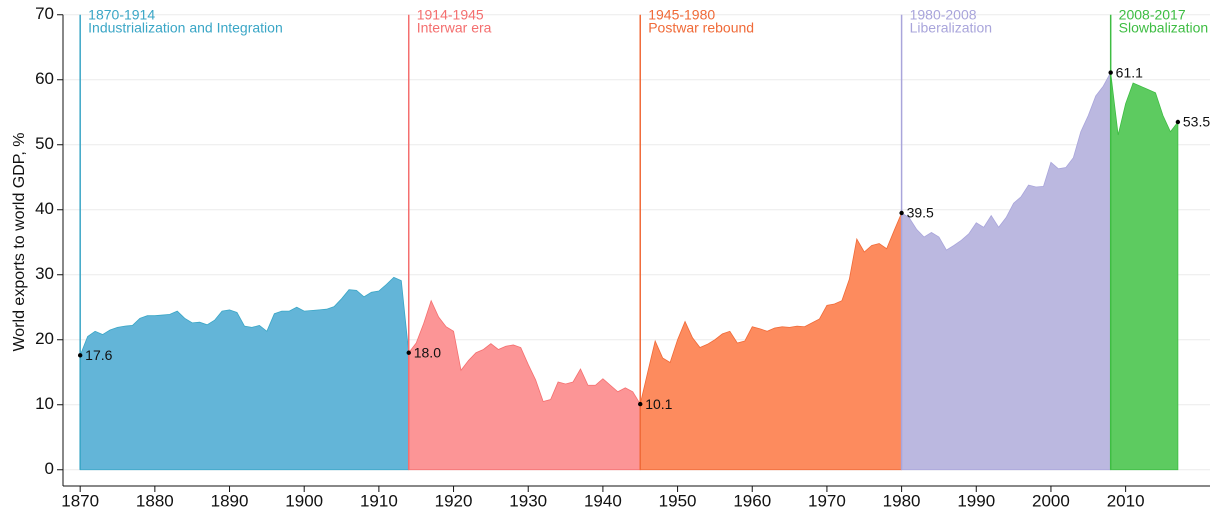 The height and width of the screenshot is (514, 1221). What do you see at coordinates (230, 500) in the screenshot?
I see `x-tick-label: 1890` at bounding box center [230, 500].